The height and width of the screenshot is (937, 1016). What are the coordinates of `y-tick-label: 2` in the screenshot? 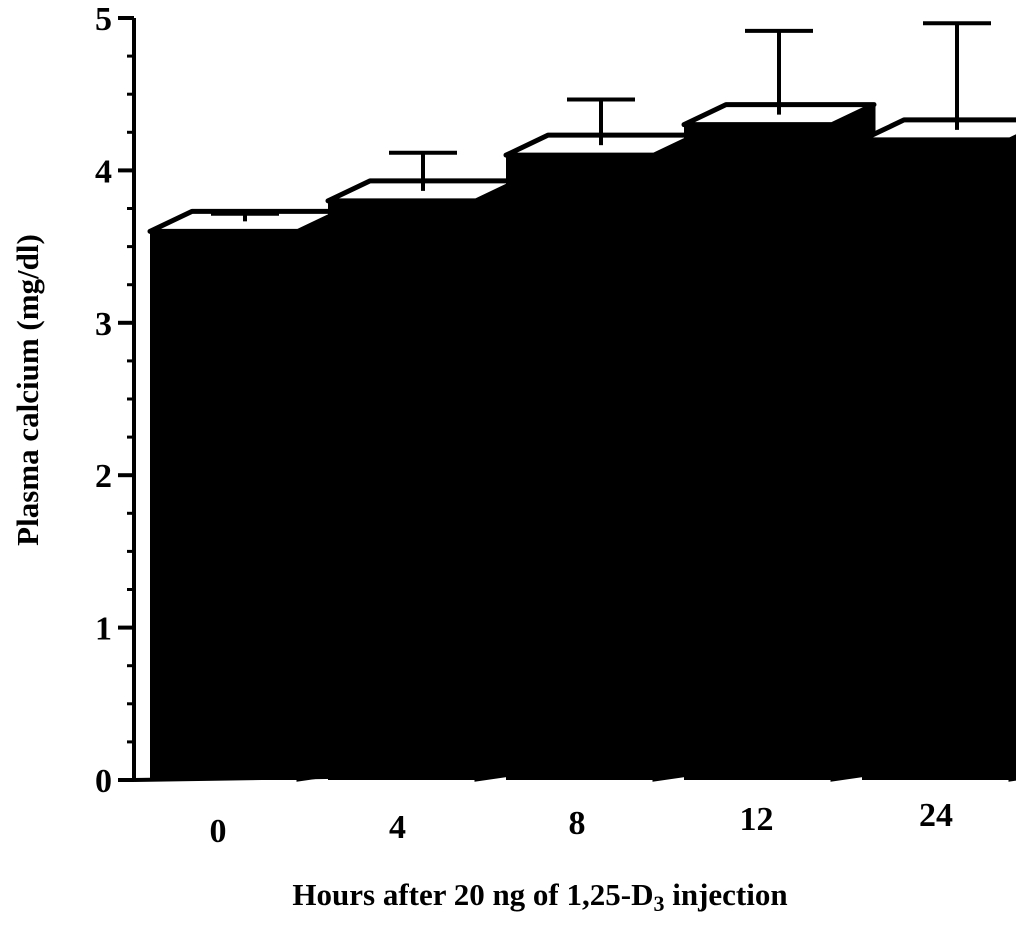 It's located at (103, 476).